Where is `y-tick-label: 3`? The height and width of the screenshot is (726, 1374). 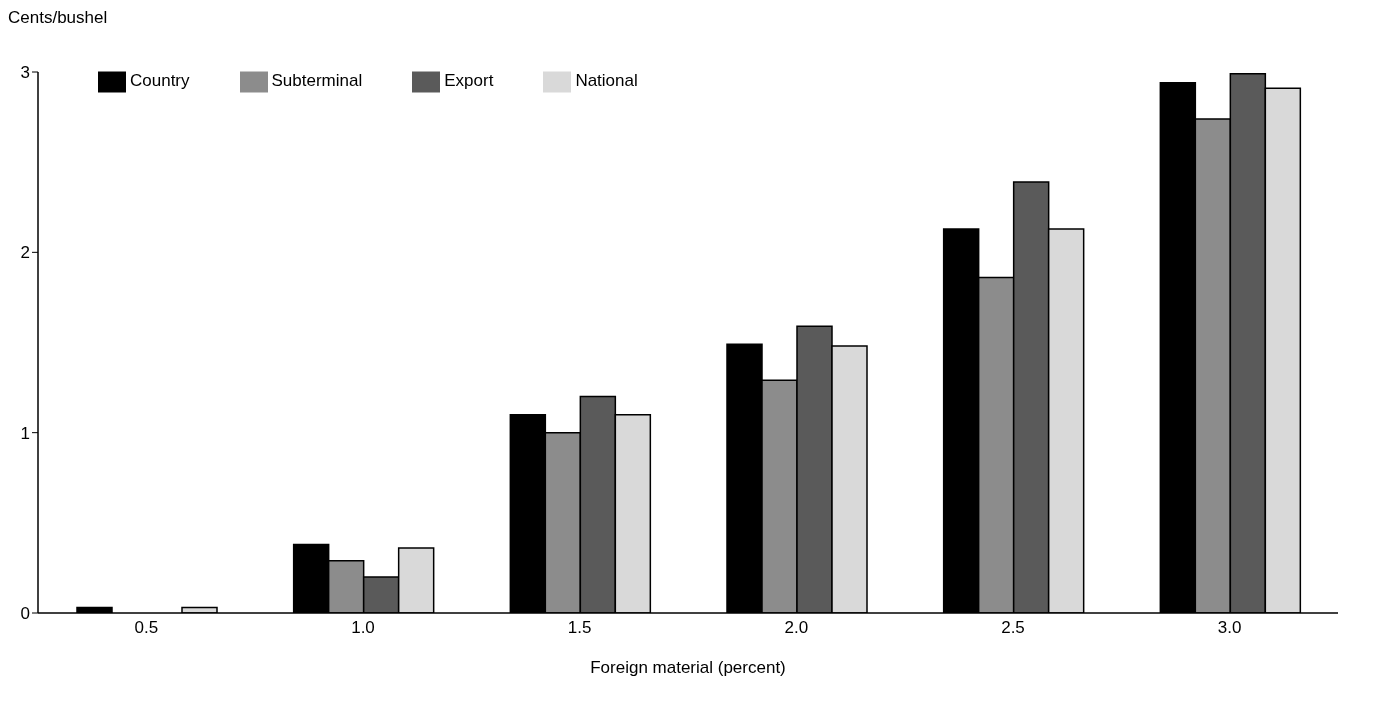 y-tick-label: 3 is located at coordinates (25, 73).